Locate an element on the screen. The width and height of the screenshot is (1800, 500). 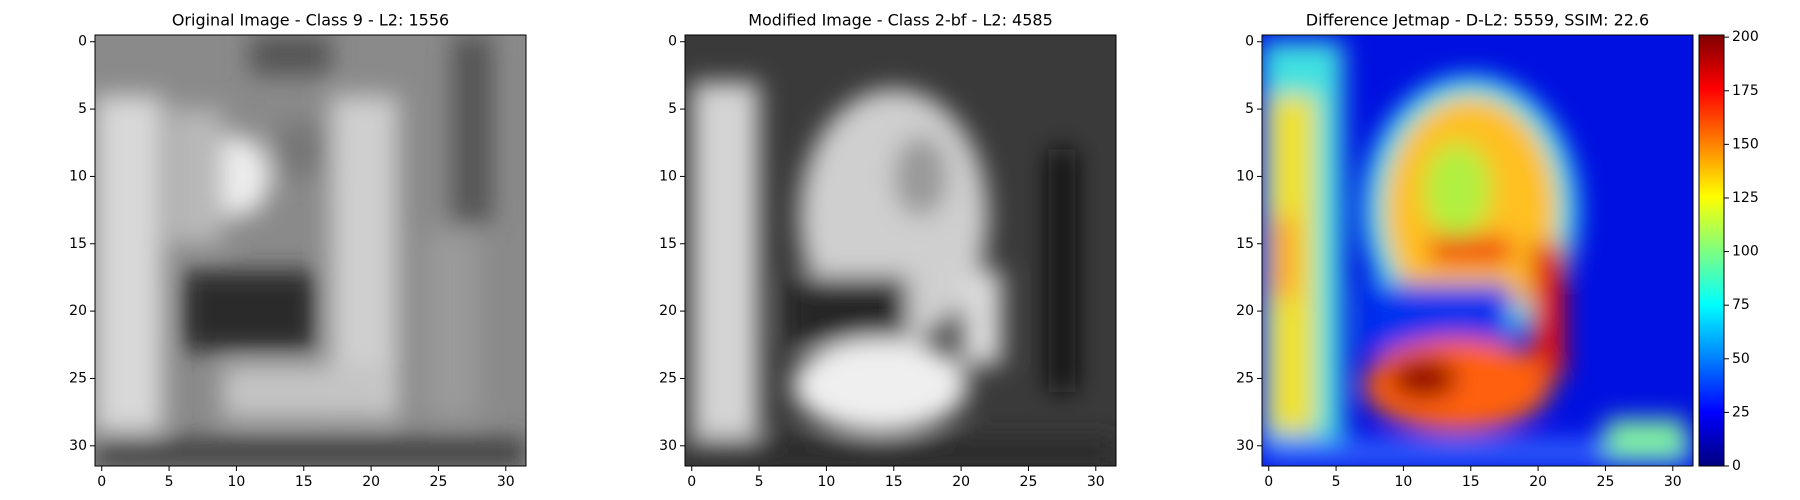
panel-title: Modified Image - Class 2-bf - L2: 4585 is located at coordinates (900, 20).